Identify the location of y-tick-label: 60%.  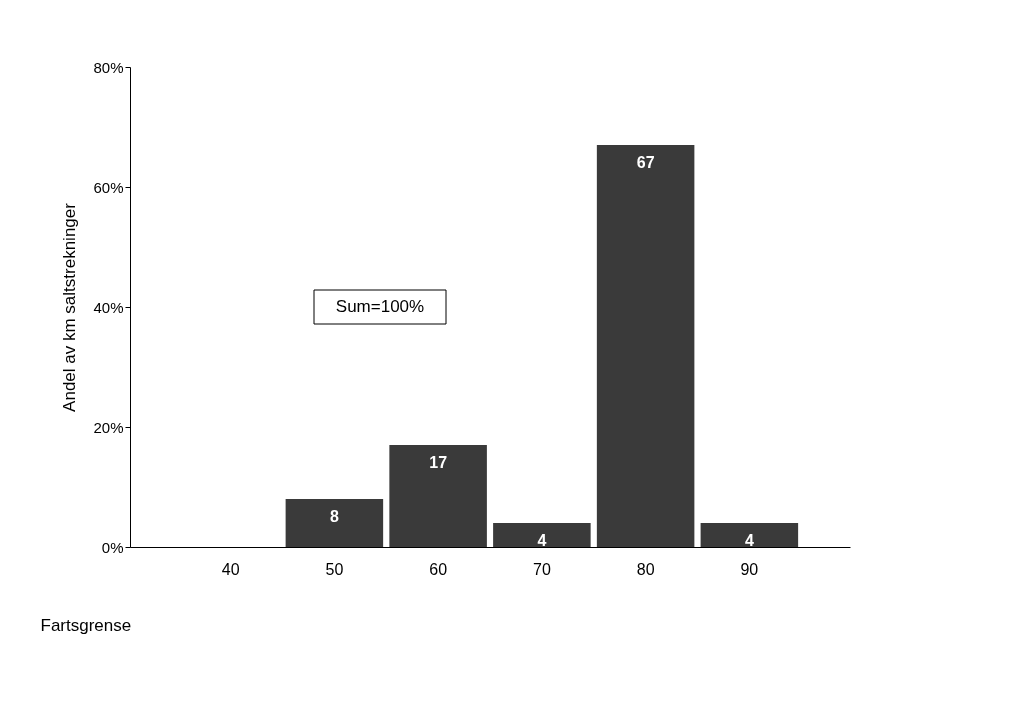
(108, 187).